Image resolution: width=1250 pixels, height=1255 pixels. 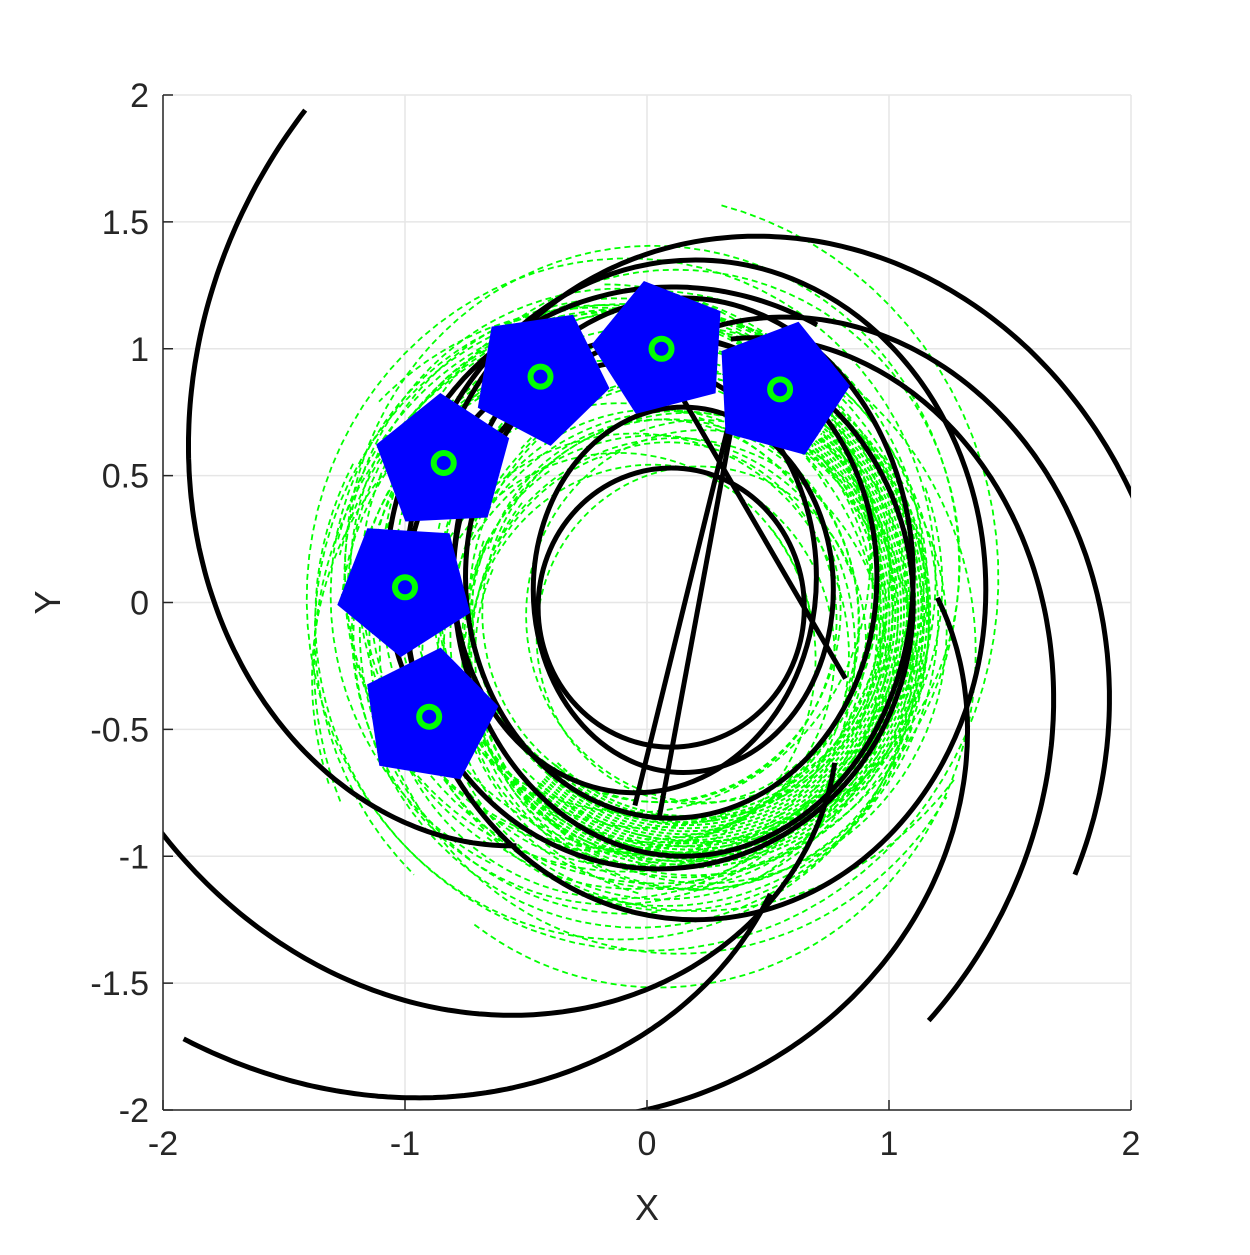 I want to click on x-tick-label: 2, so click(x=1131, y=1144).